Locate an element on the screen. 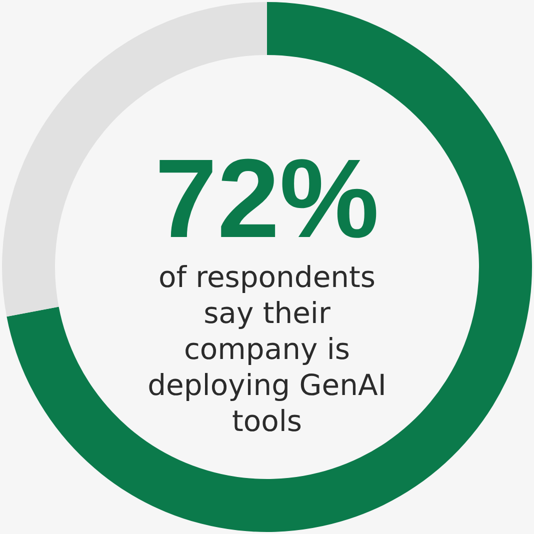 Image resolution: width=534 pixels, height=534 pixels. data-label: 72% is located at coordinates (267, 198).